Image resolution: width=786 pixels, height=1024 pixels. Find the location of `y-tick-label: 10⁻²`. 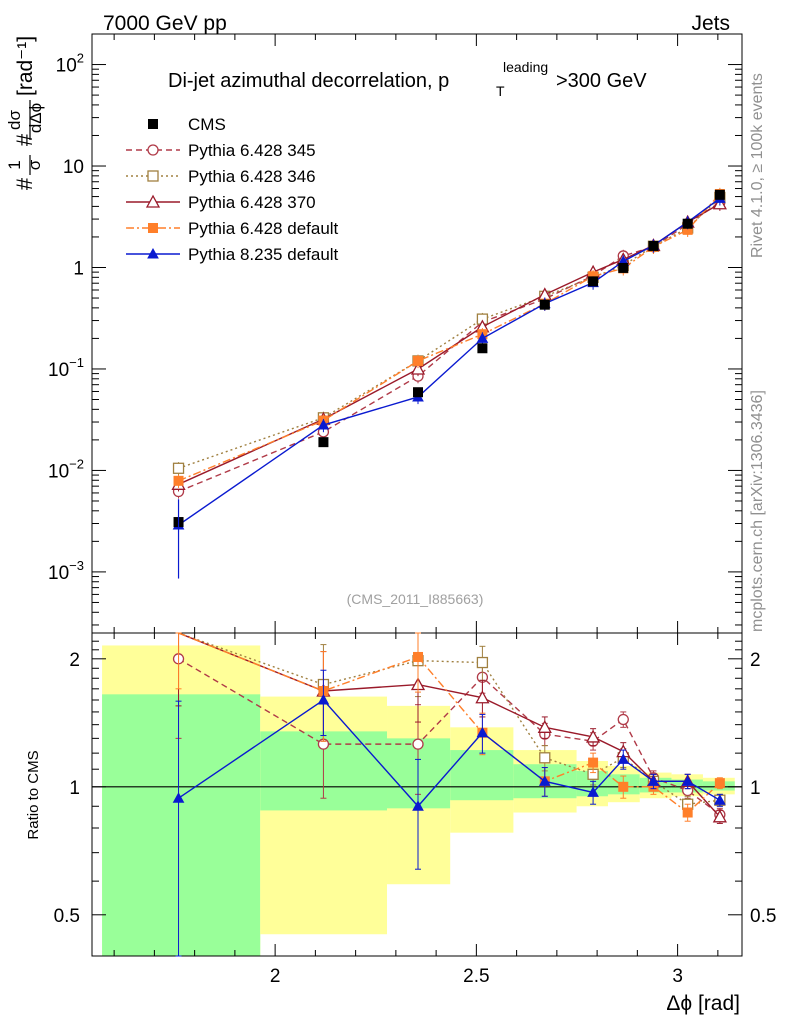

y-tick-label: 10⁻² is located at coordinates (66, 469).